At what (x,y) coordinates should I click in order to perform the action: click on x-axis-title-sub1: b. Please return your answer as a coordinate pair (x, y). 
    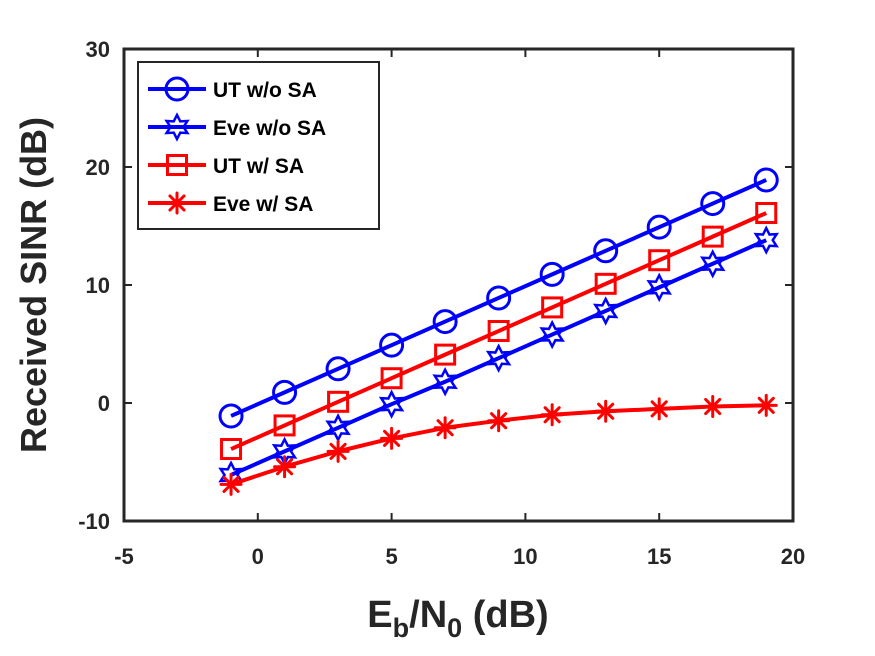
    Looking at the image, I should click on (401, 628).